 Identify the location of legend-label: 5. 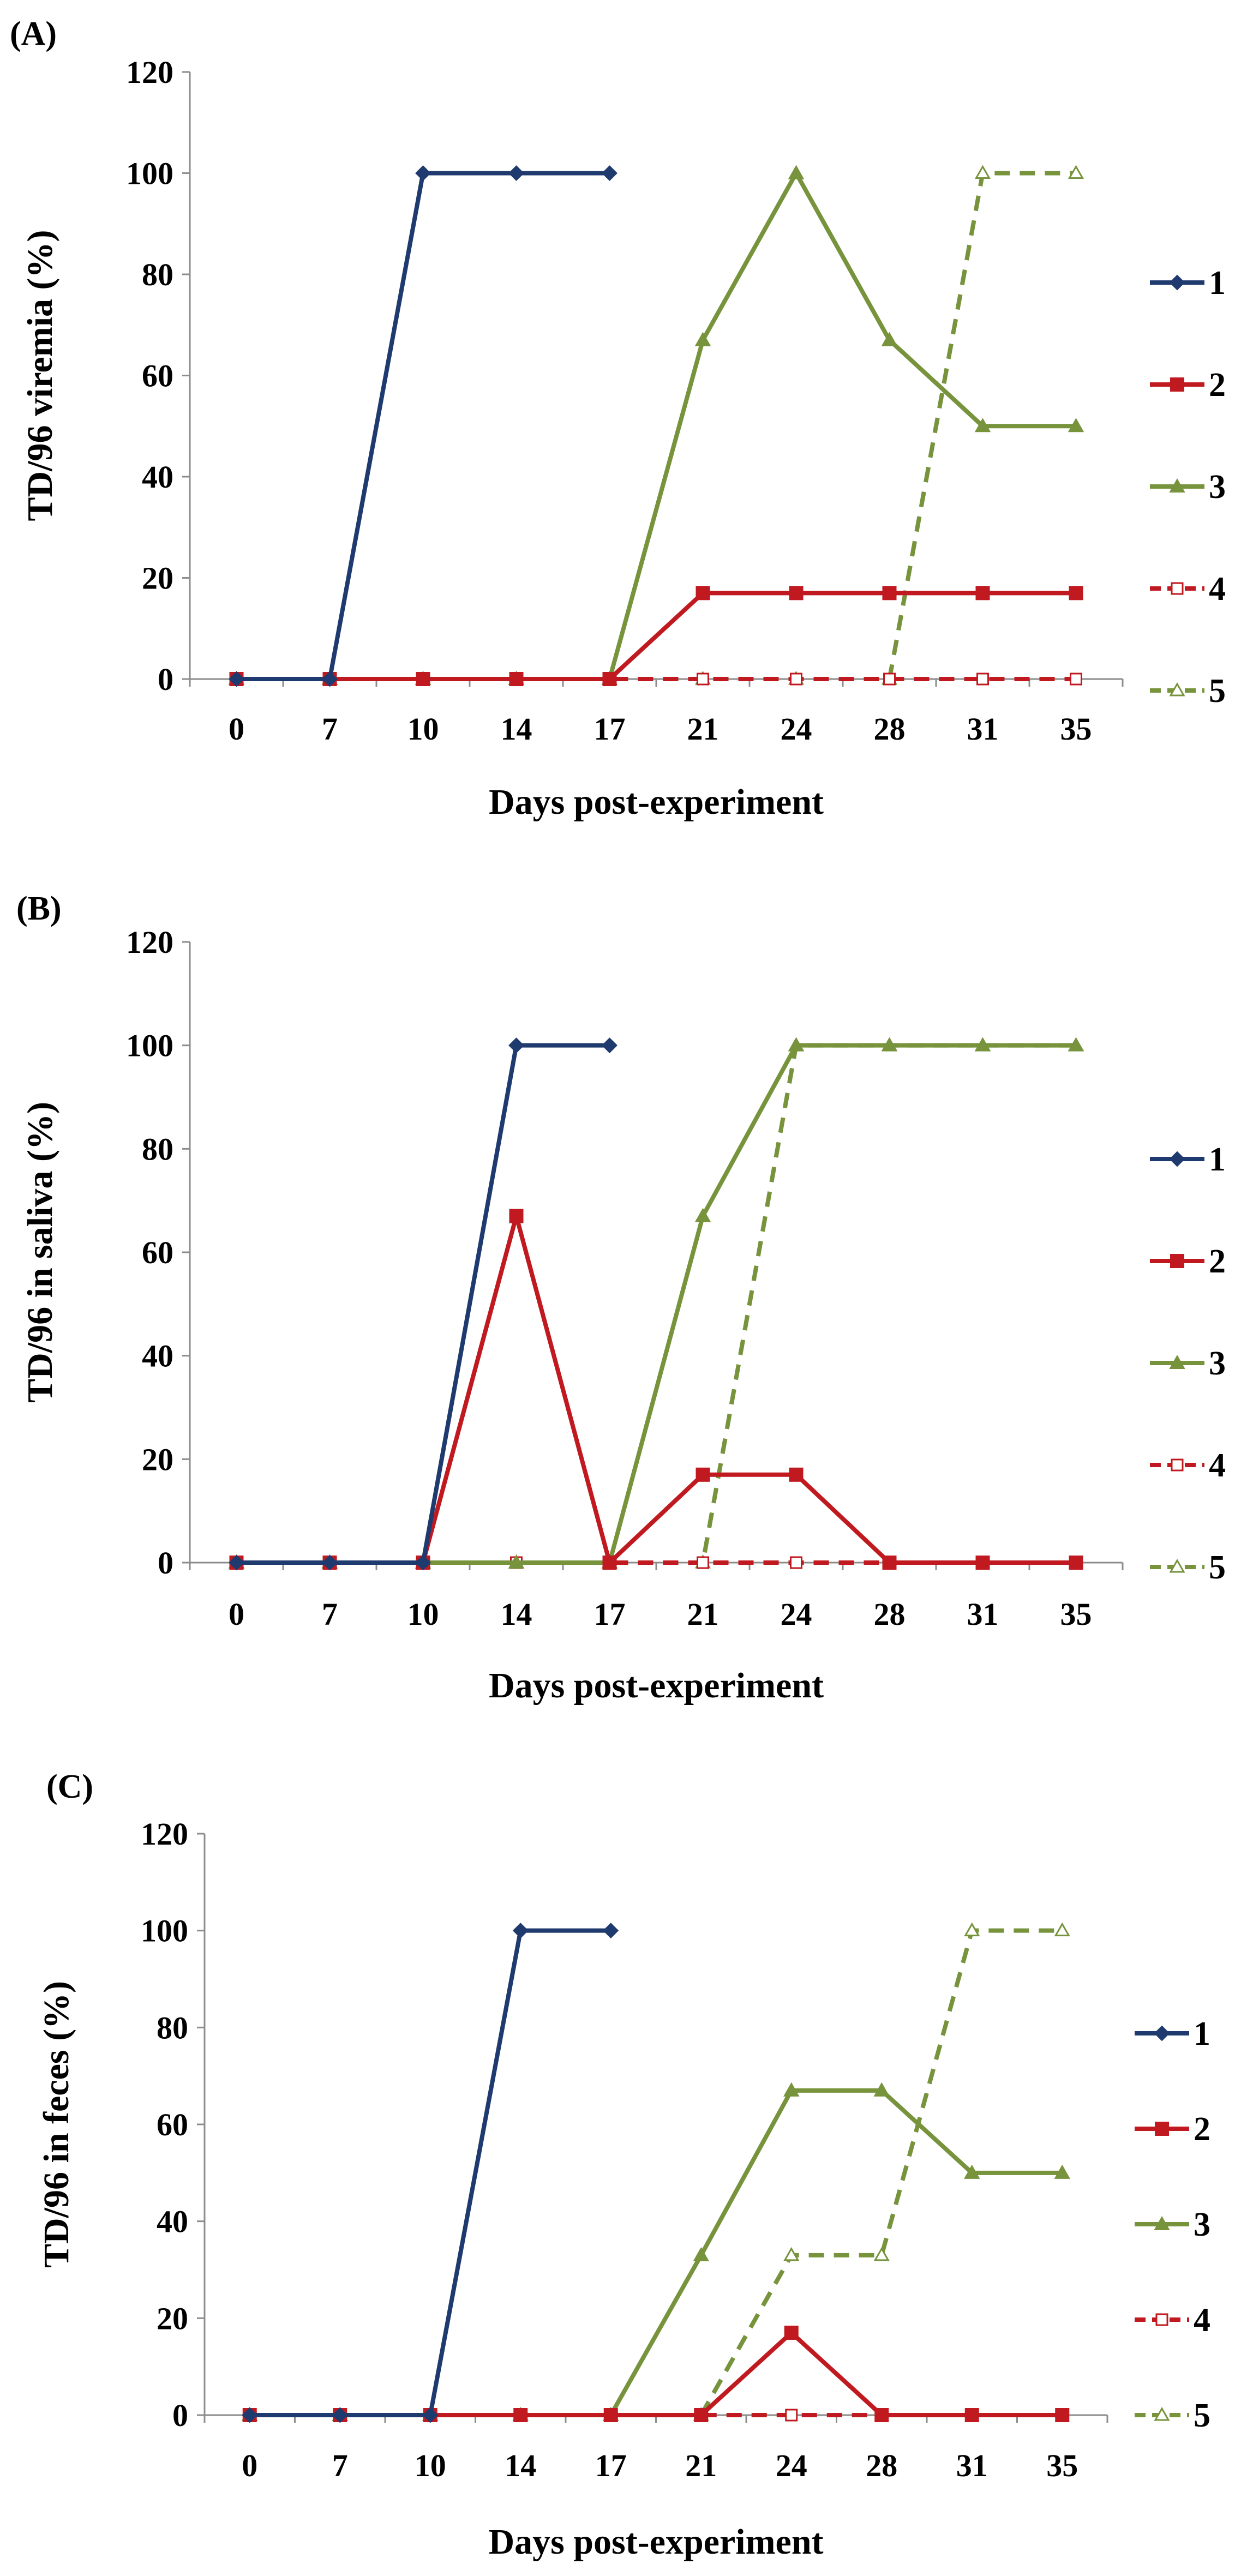
(1217, 691).